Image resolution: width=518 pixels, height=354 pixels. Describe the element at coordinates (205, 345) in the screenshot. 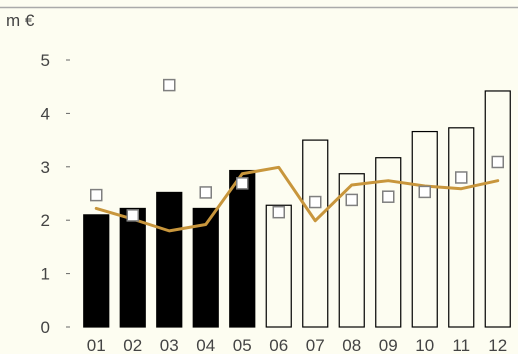

I see `x-tick-label: 04` at that location.